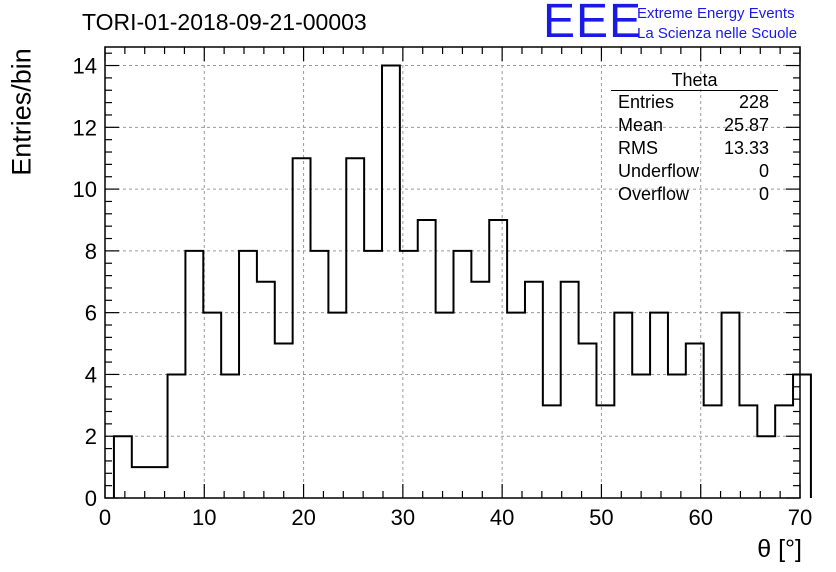 The image size is (836, 572). Describe the element at coordinates (85, 66) in the screenshot. I see `y-tick-label: 14` at that location.